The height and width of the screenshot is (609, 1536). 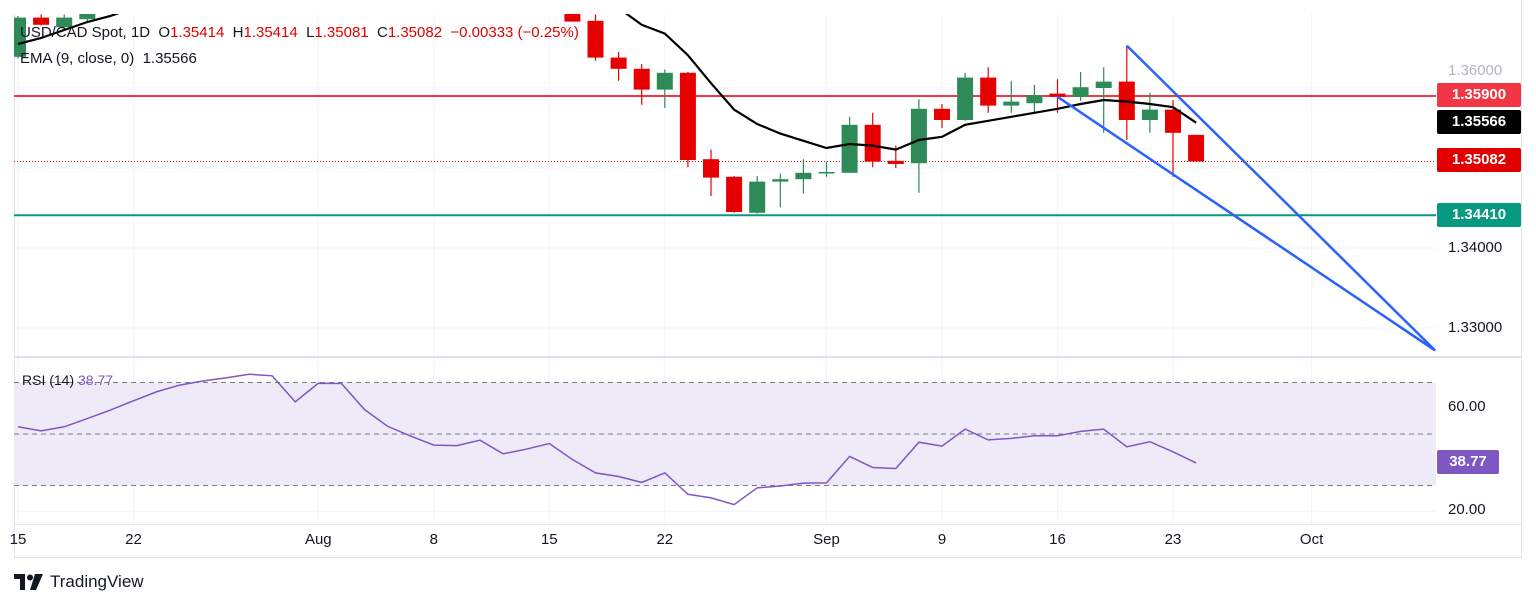 I want to click on pane-separator, so click(x=767, y=357).